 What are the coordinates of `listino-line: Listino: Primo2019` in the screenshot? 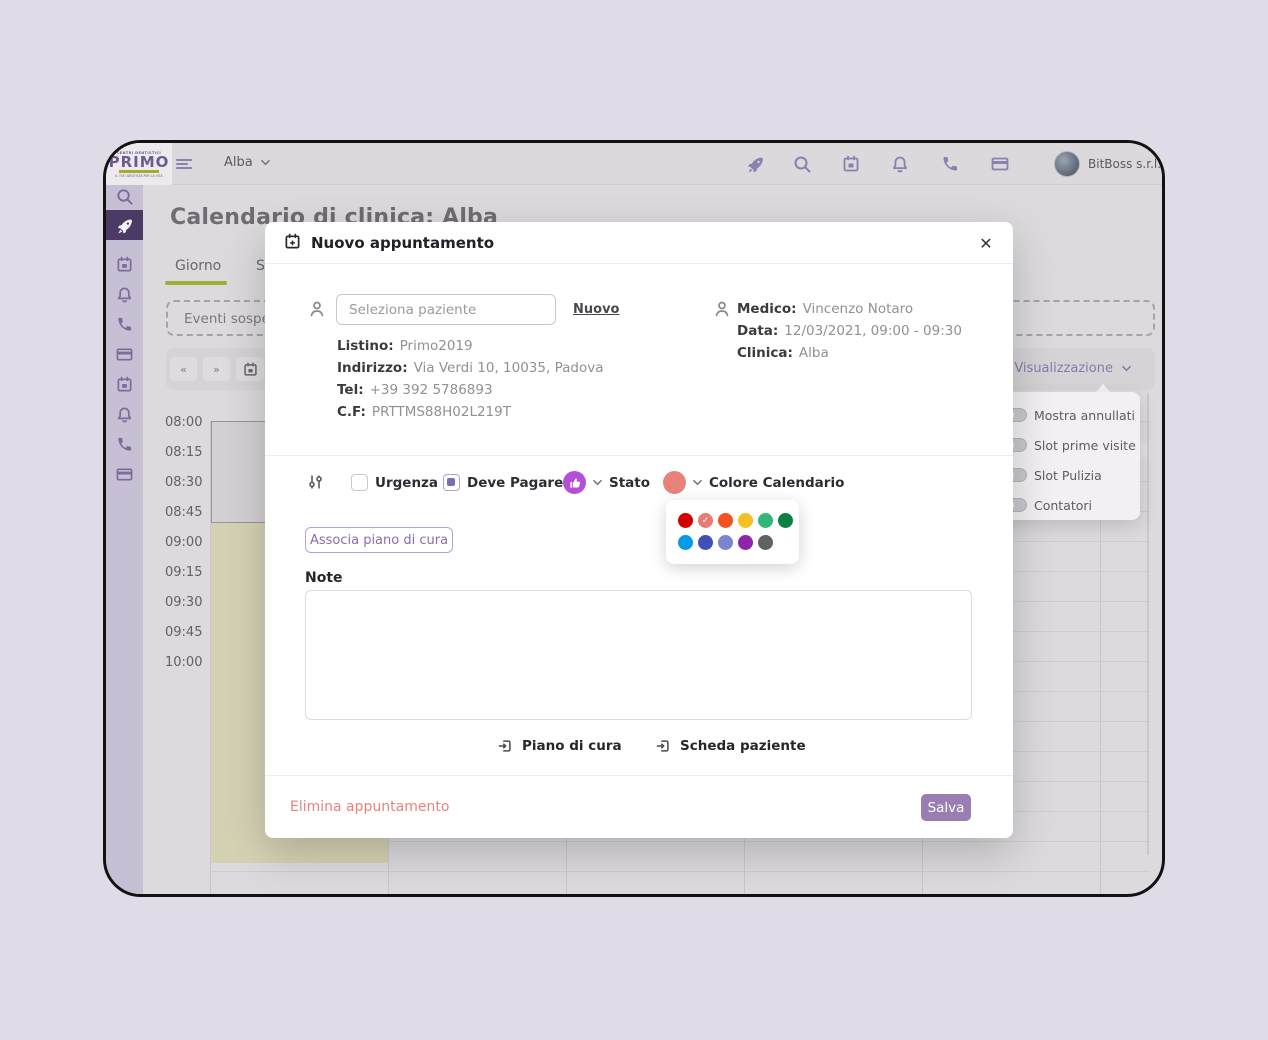 It's located at (405, 346).